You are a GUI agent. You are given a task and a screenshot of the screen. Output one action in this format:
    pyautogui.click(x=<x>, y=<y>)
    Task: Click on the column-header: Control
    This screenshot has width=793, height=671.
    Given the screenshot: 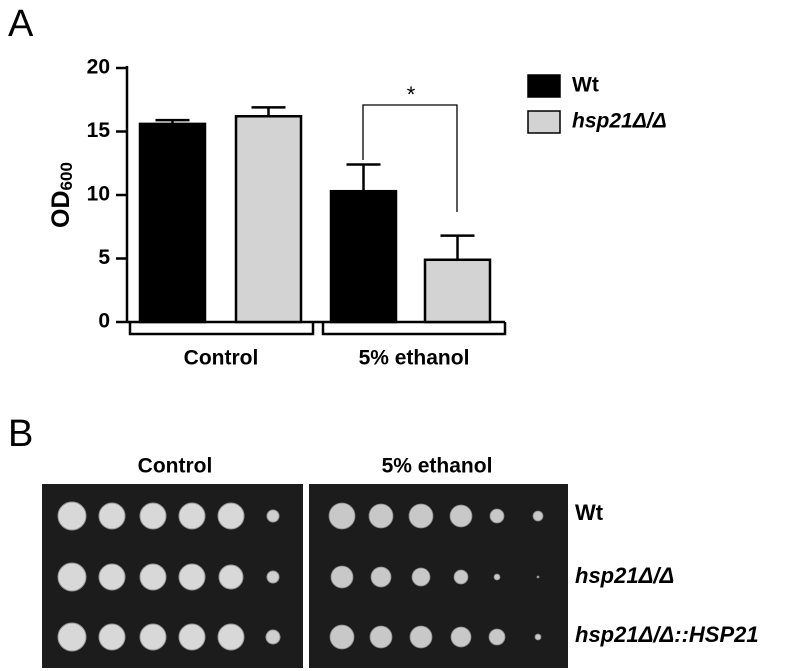 What is the action you would take?
    pyautogui.click(x=175, y=466)
    